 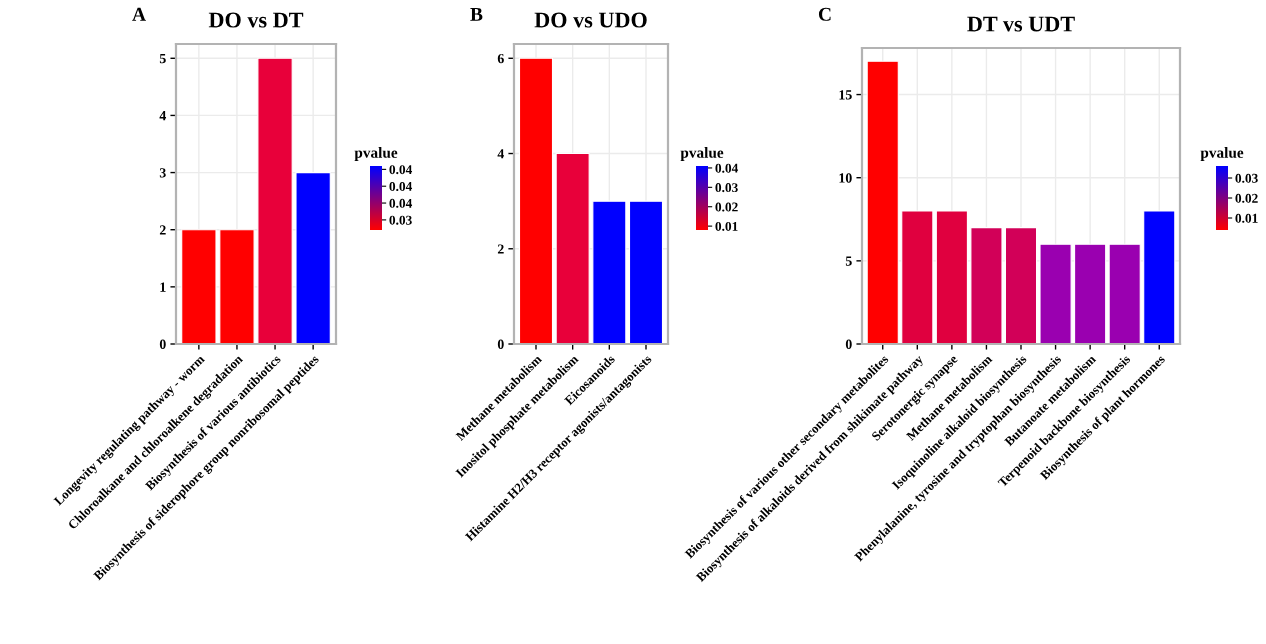 I want to click on text: A, so click(x=139, y=14).